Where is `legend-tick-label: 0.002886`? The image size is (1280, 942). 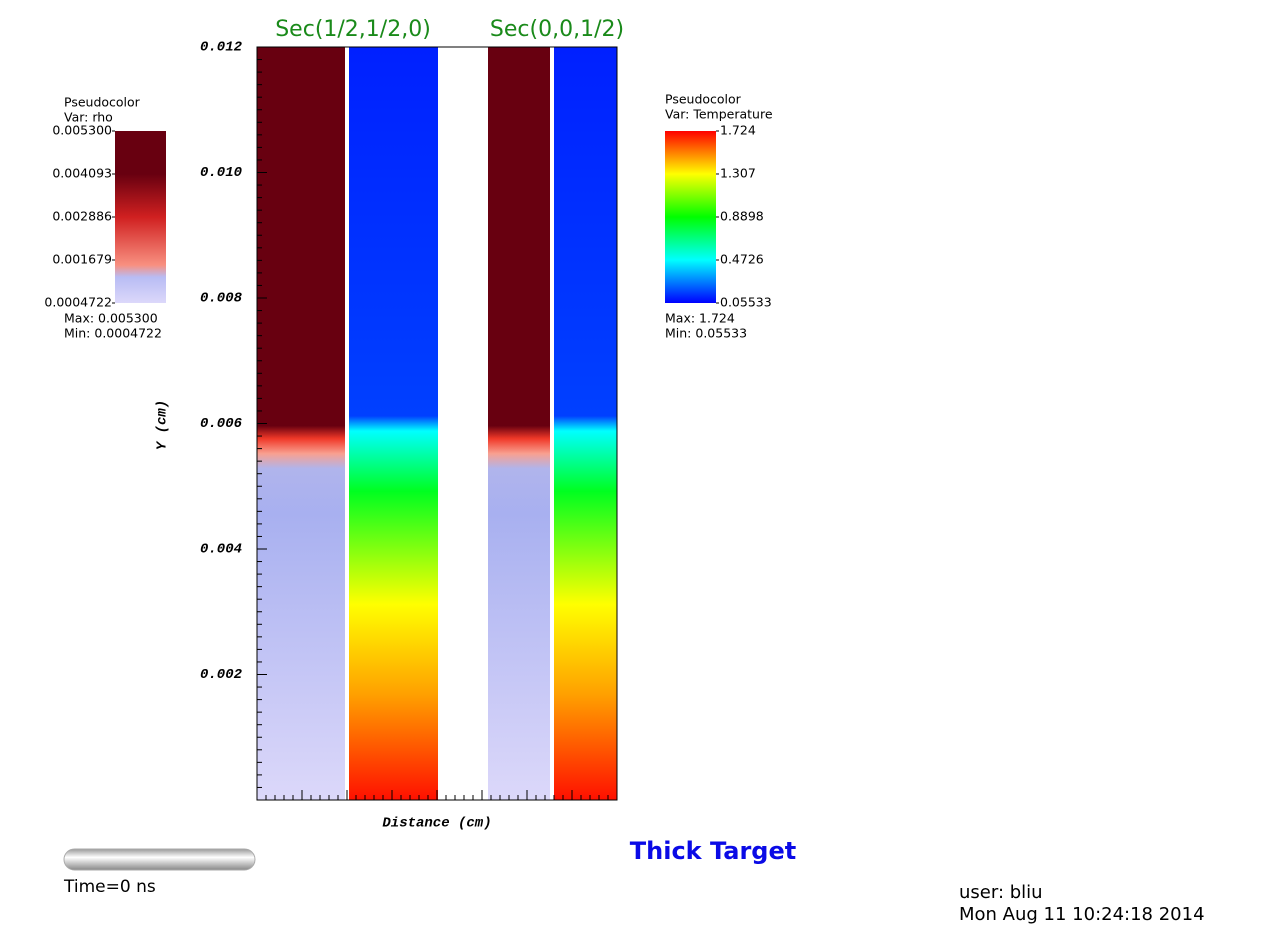 legend-tick-label: 0.002886 is located at coordinates (82, 216).